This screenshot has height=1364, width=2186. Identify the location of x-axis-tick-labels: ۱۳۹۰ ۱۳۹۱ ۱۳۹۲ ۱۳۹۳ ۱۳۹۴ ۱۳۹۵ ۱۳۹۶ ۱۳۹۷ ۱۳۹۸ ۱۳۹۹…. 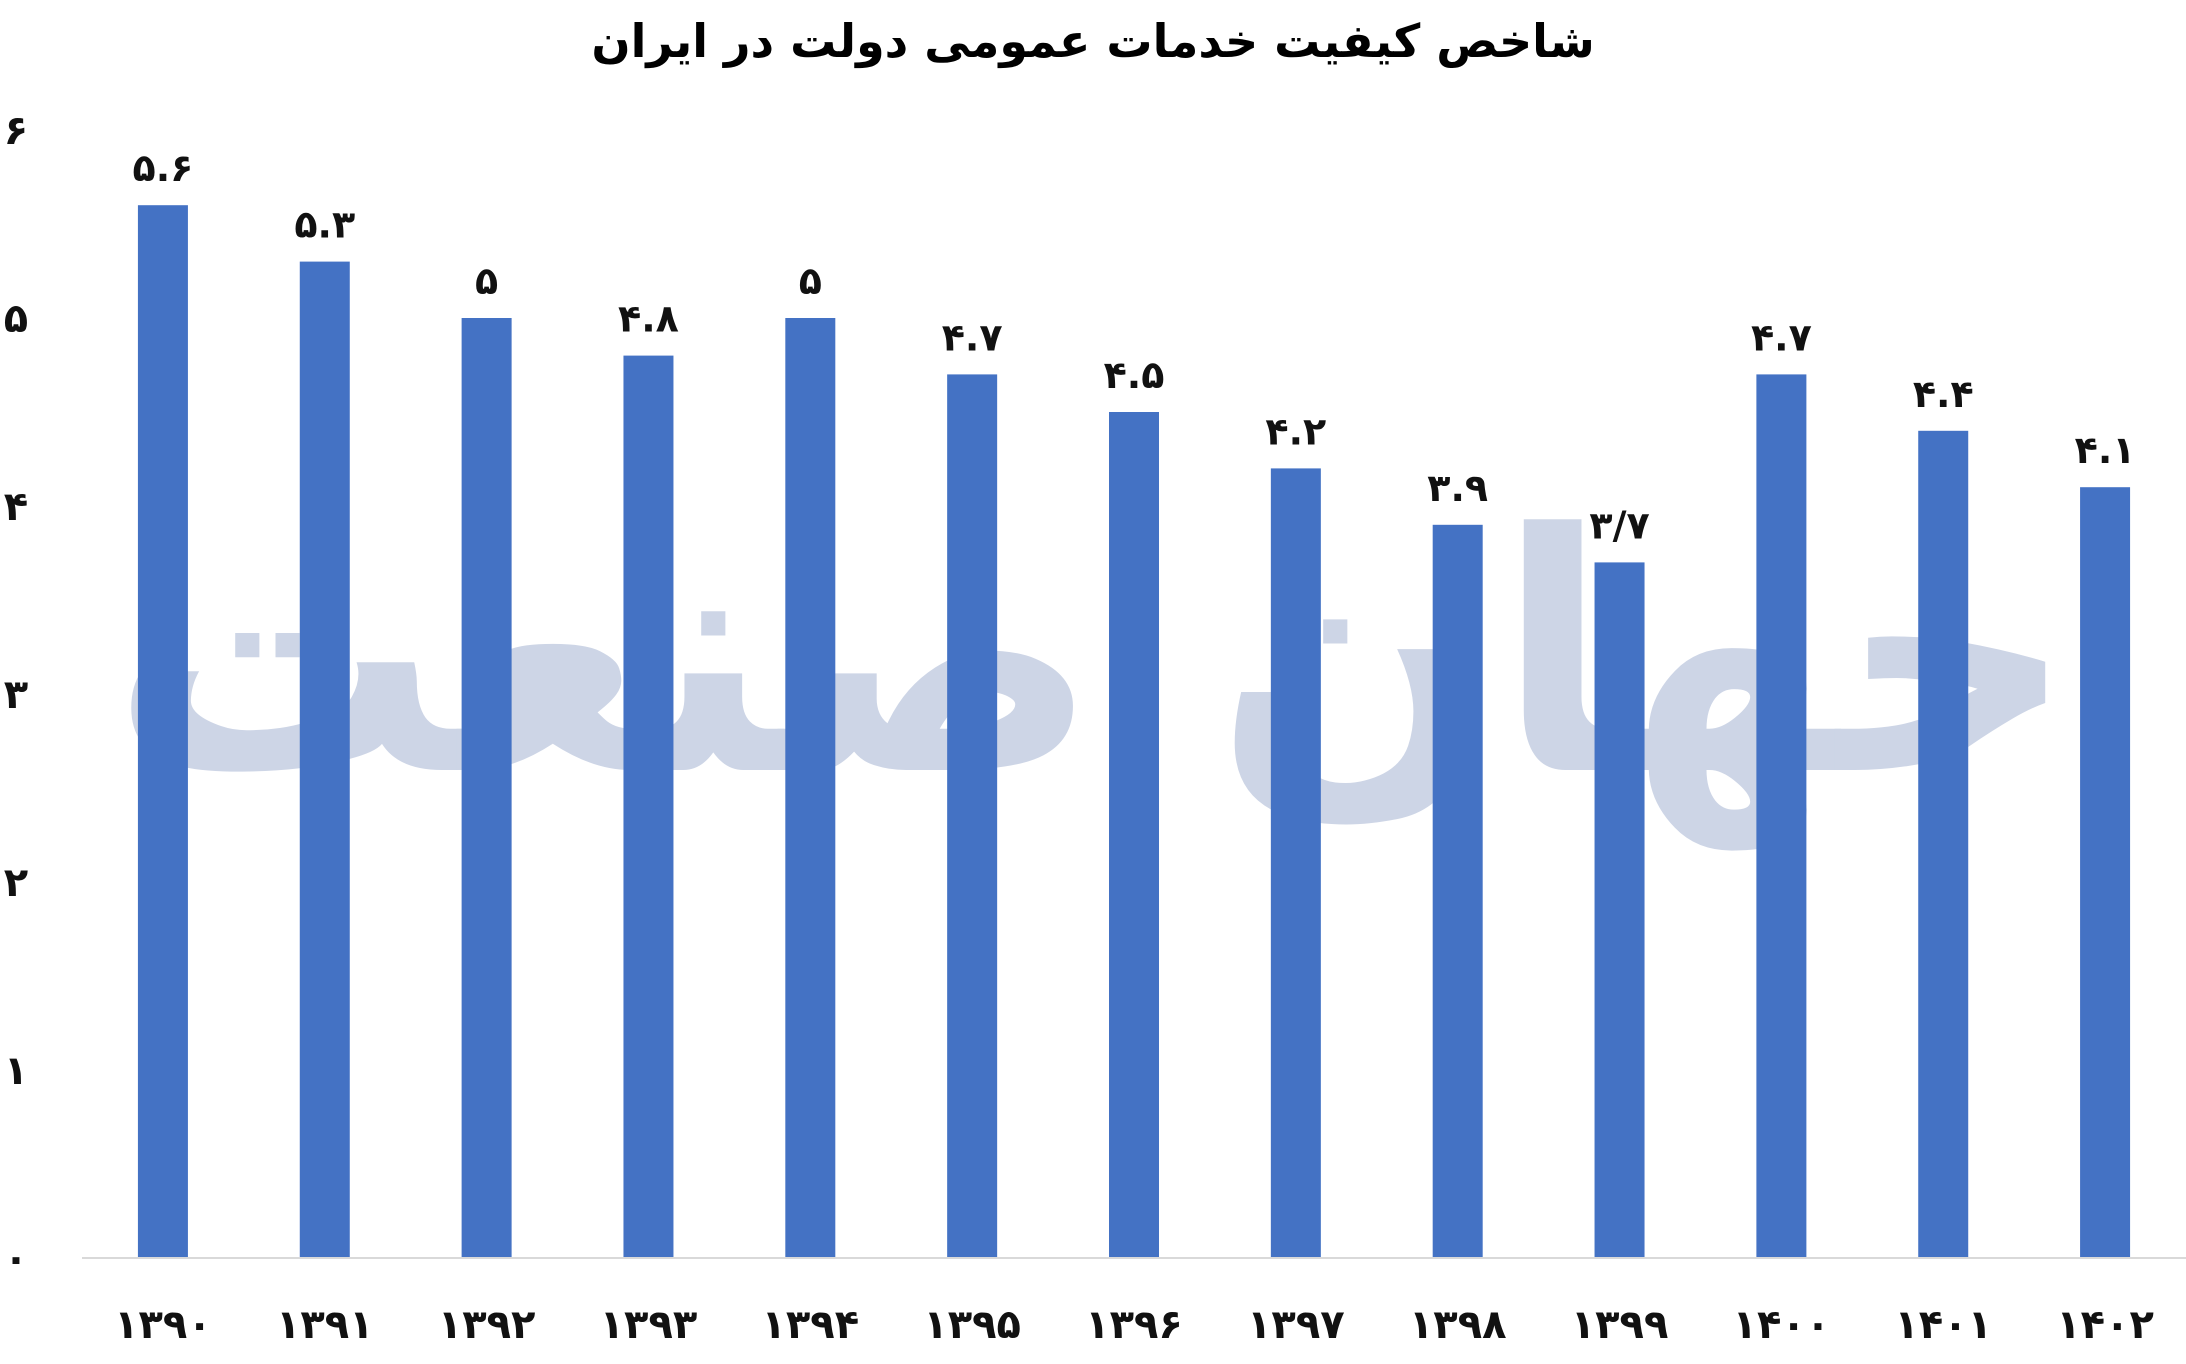
(1134, 1325).